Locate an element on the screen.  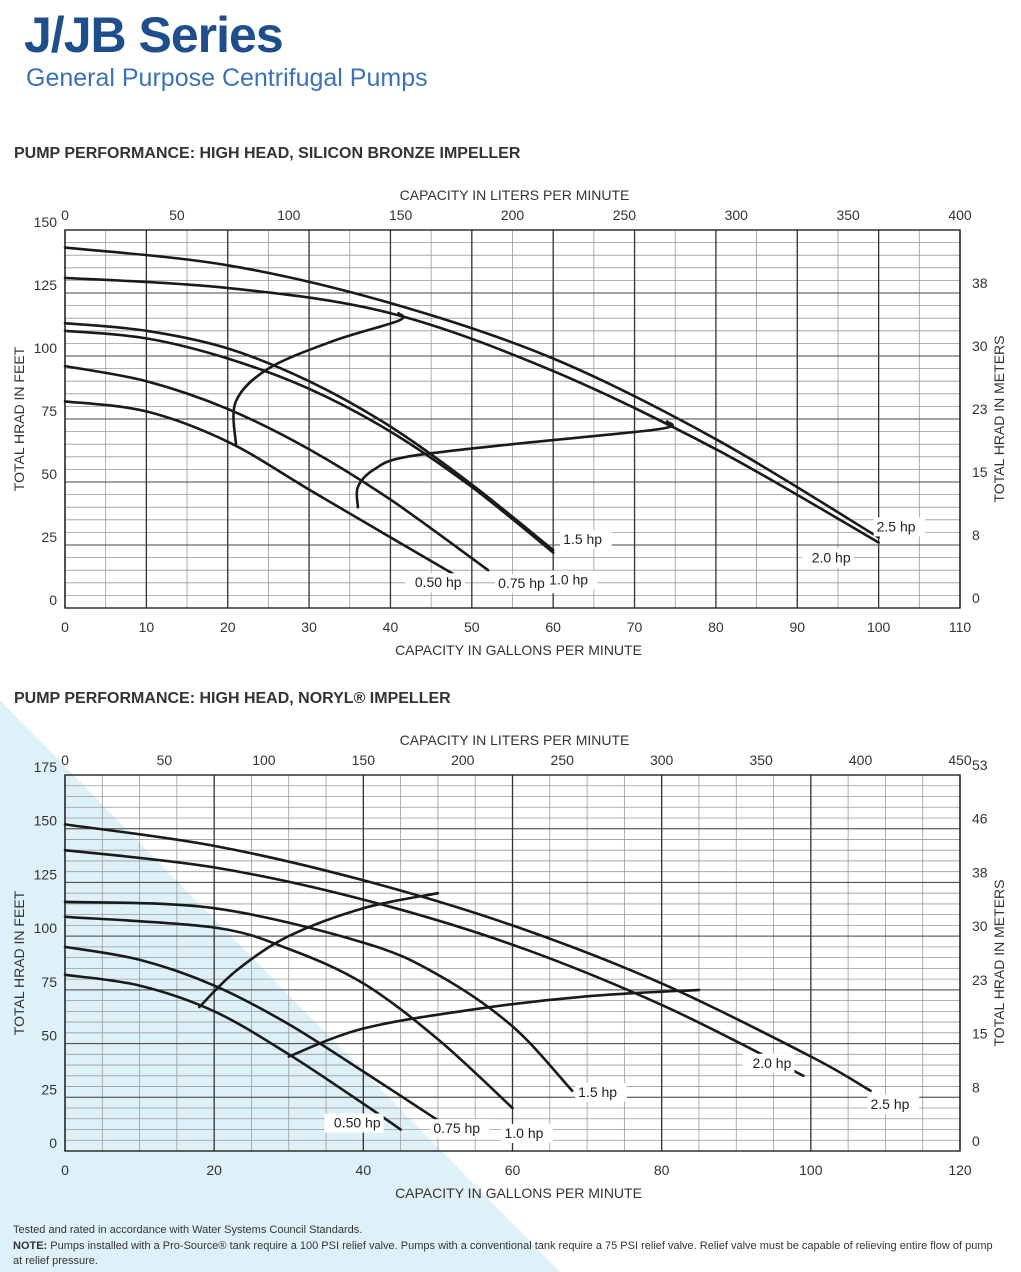
x-tick-label: 50 is located at coordinates (472, 627).